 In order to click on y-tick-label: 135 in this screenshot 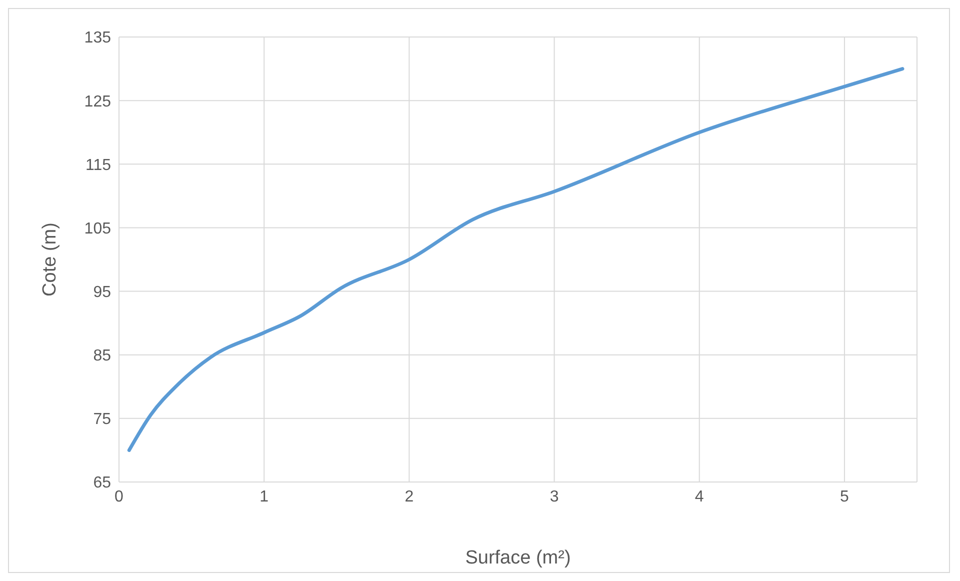, I will do `click(98, 38)`.